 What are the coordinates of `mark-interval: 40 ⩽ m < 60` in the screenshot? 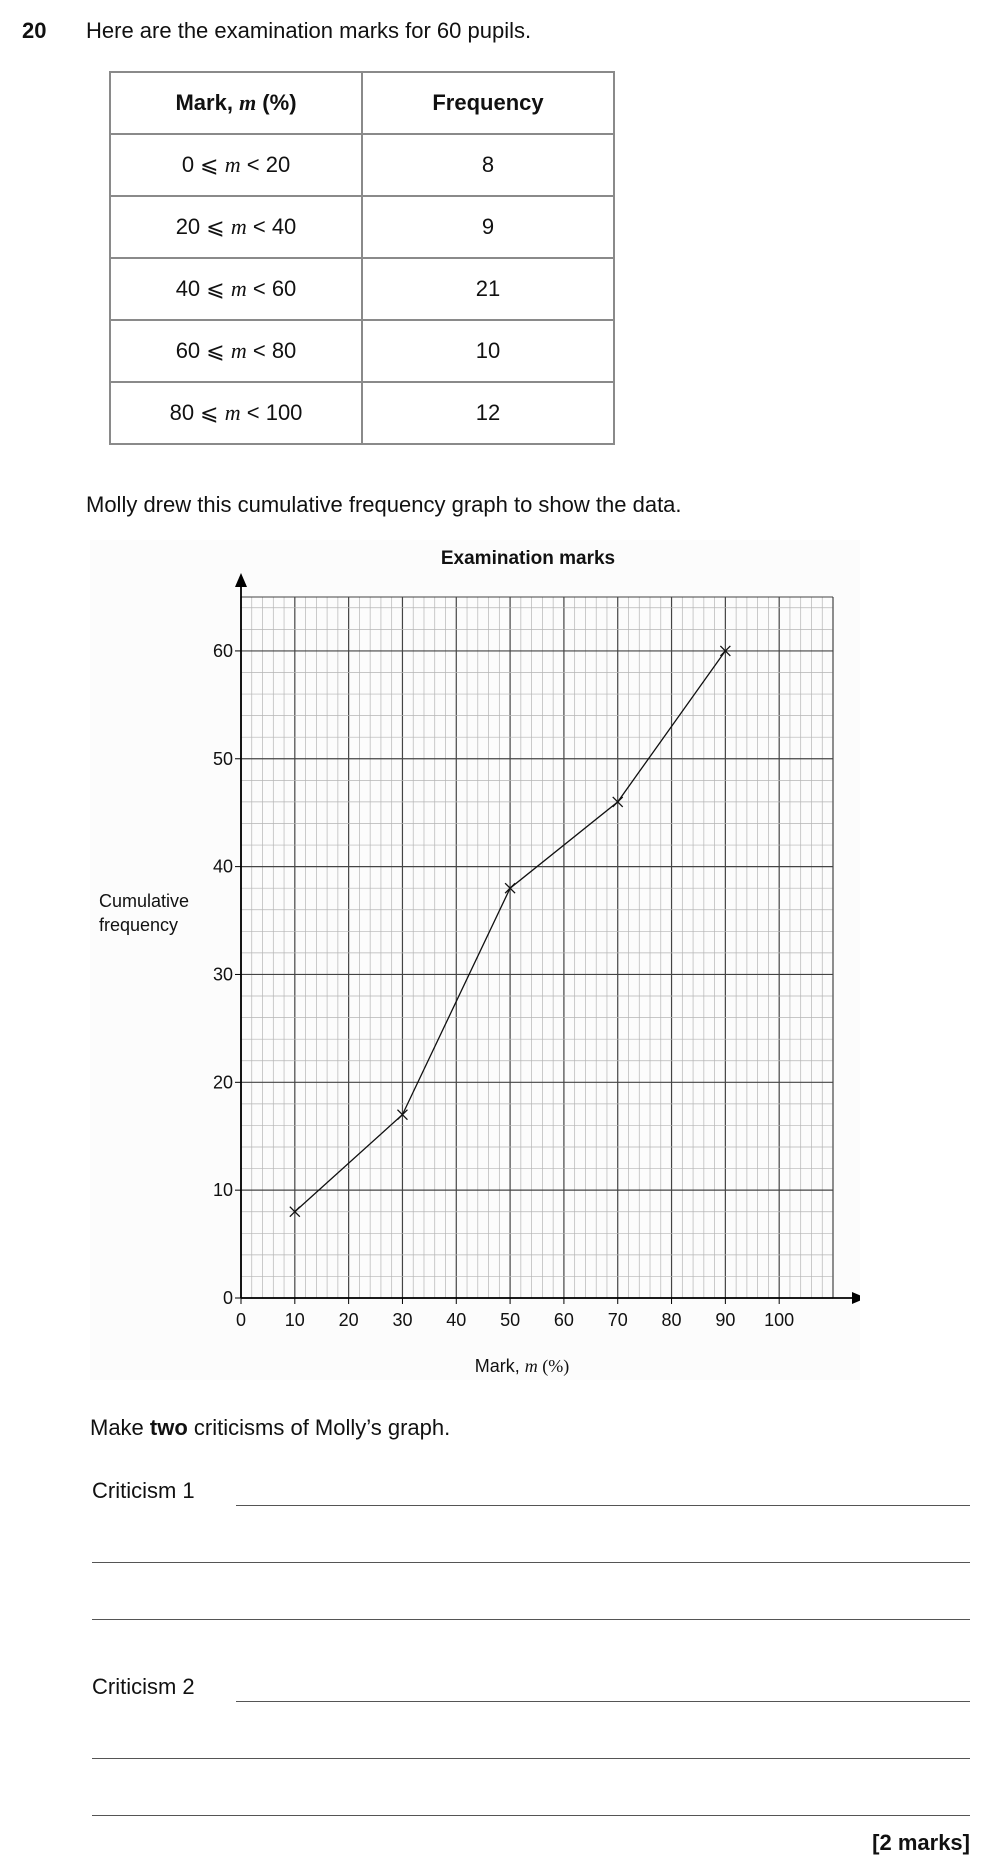 It's located at (236, 289).